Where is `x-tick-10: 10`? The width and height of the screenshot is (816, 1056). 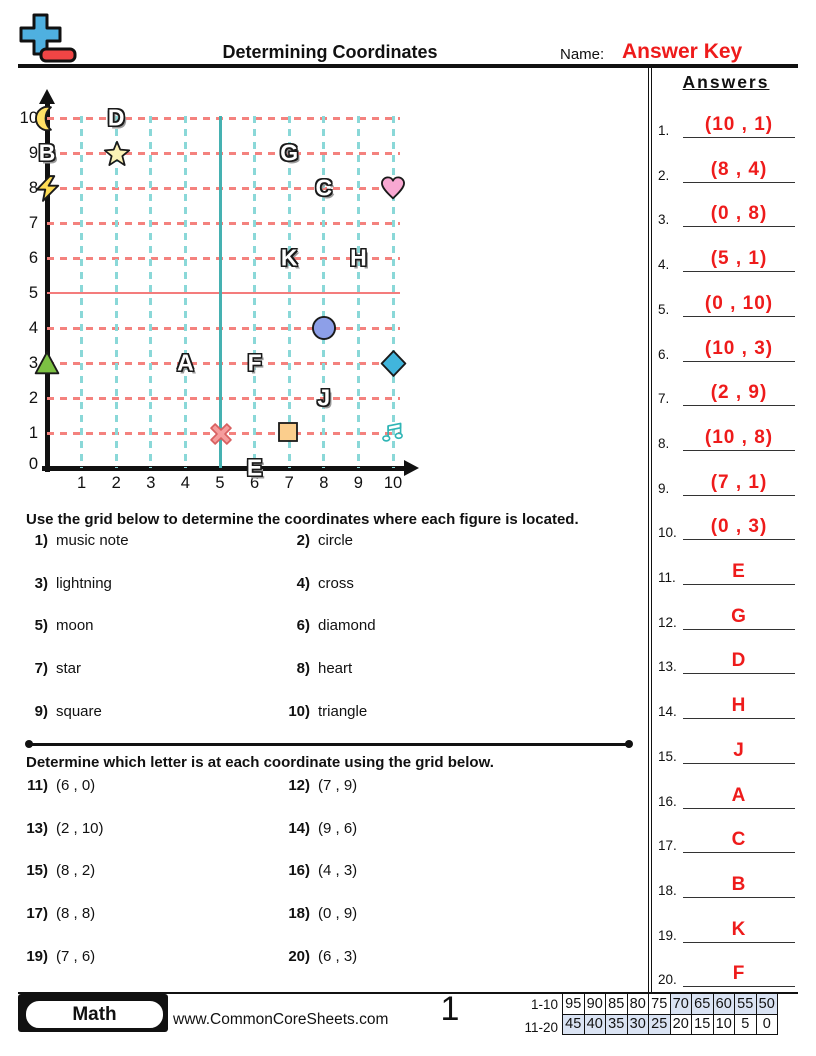 x-tick-10: 10 is located at coordinates (393, 483).